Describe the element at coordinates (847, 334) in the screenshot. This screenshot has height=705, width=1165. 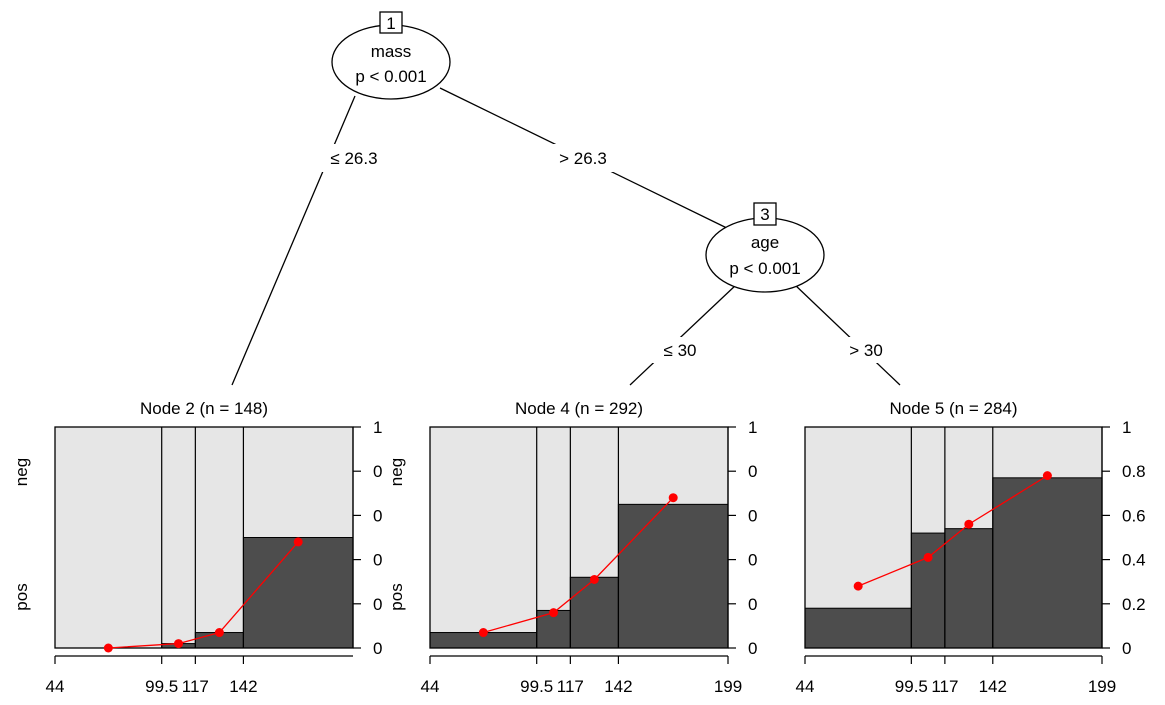
I see `edge-inner-right` at that location.